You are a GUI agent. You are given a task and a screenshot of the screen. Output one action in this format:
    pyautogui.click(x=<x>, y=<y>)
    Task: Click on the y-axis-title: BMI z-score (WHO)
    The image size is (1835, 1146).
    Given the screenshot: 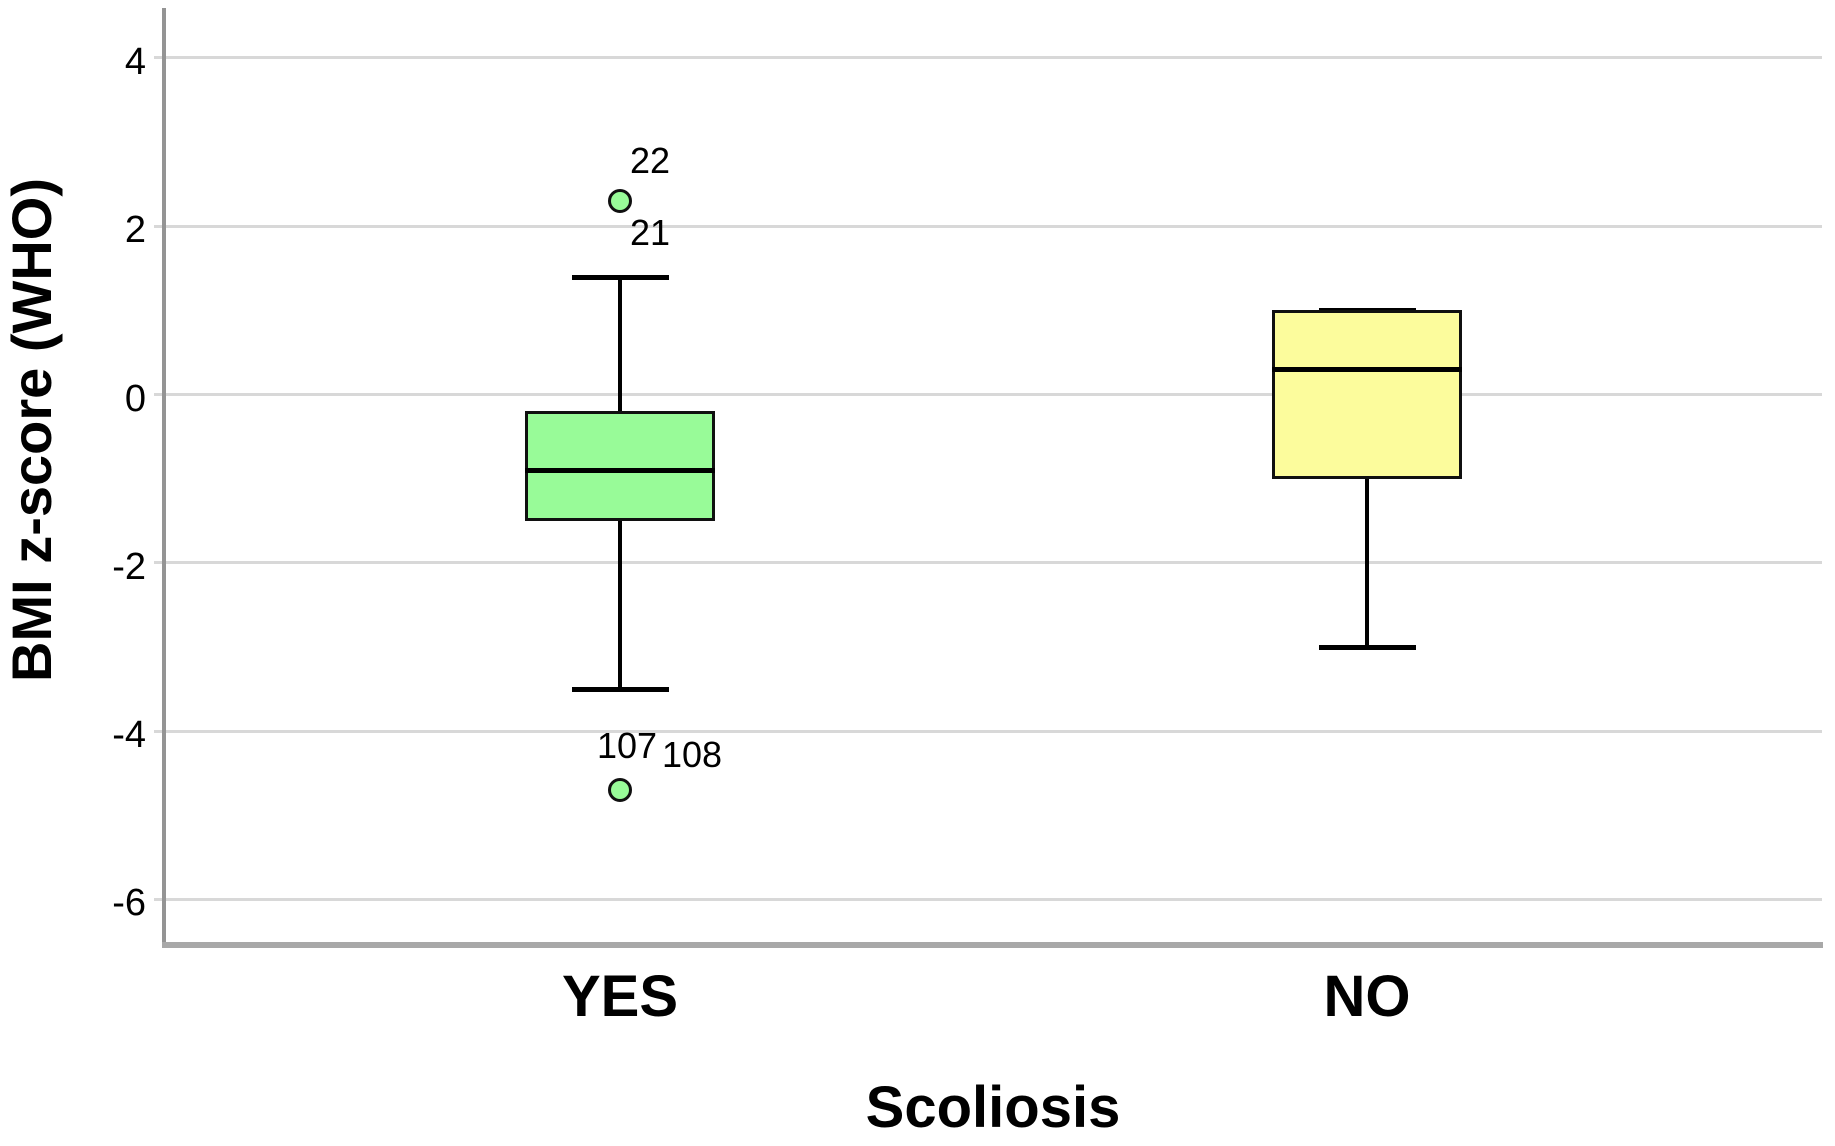 What is the action you would take?
    pyautogui.click(x=31, y=430)
    